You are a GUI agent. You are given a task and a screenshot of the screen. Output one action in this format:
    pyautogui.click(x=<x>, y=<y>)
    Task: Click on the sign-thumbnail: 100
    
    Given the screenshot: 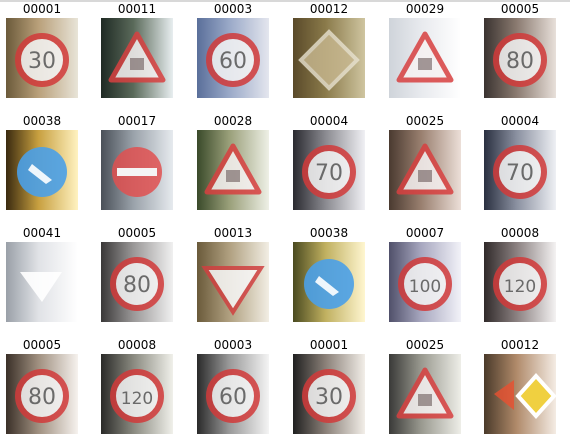 What is the action you would take?
    pyautogui.click(x=425, y=282)
    